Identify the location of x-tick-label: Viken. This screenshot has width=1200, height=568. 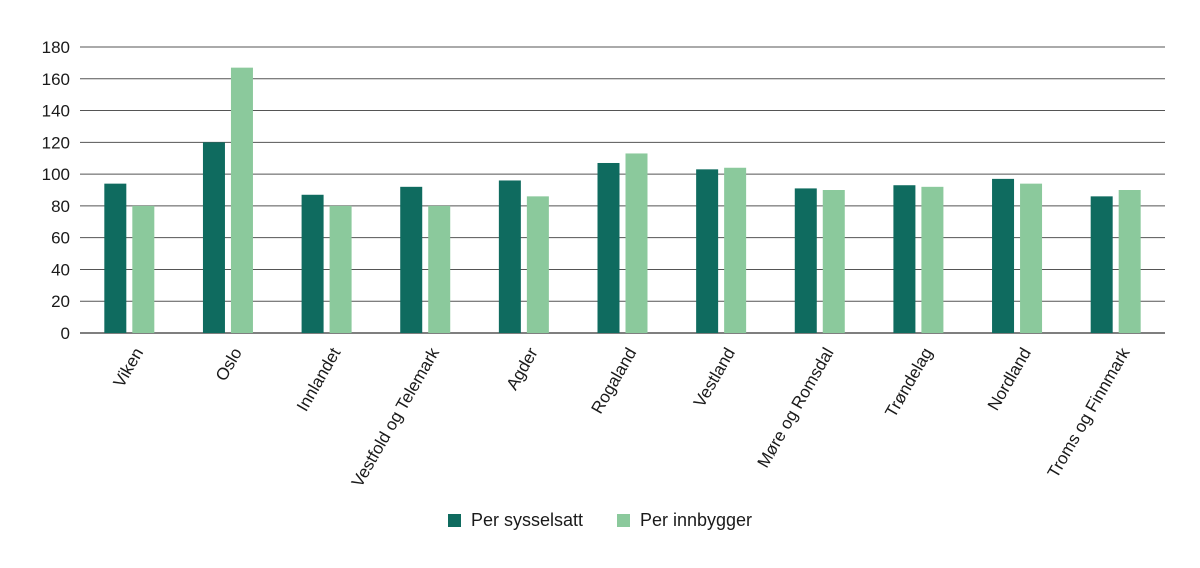
(129, 368).